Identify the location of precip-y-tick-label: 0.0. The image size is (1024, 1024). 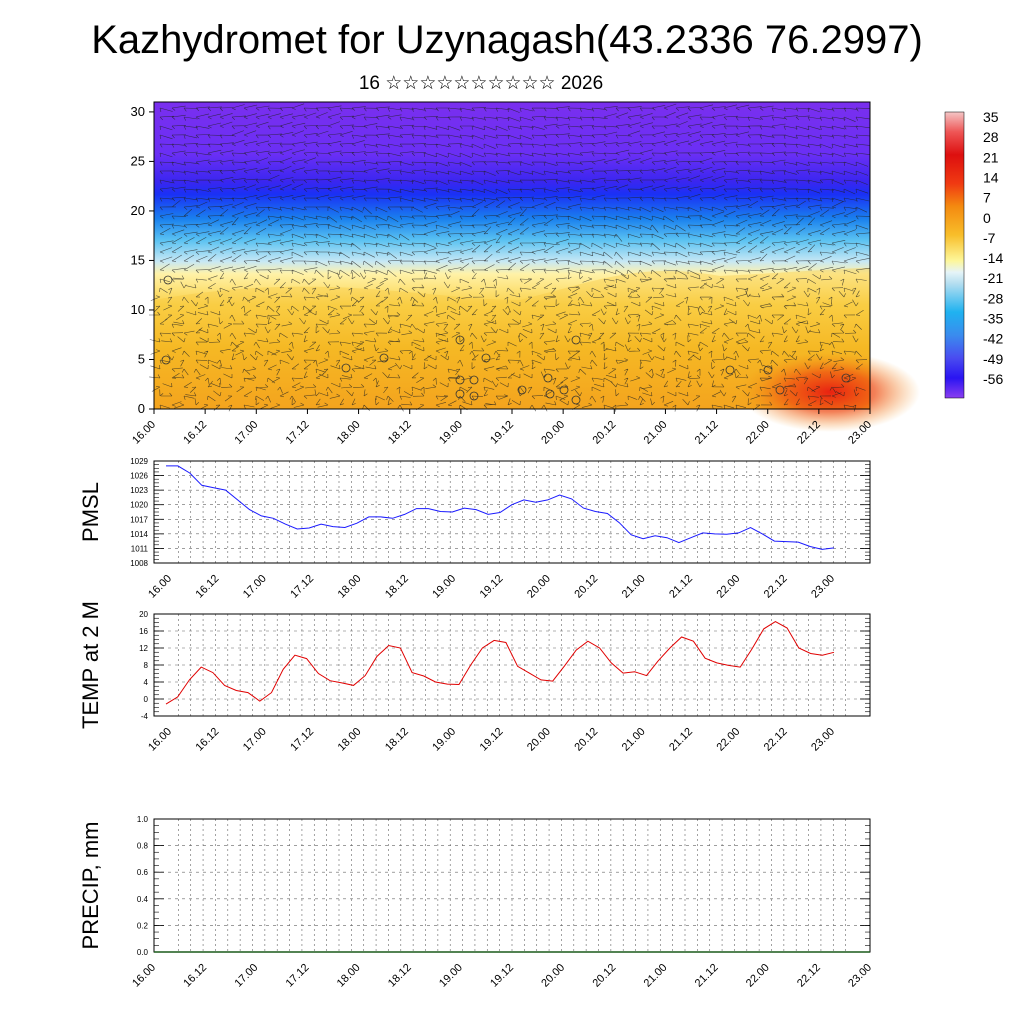
(143, 952).